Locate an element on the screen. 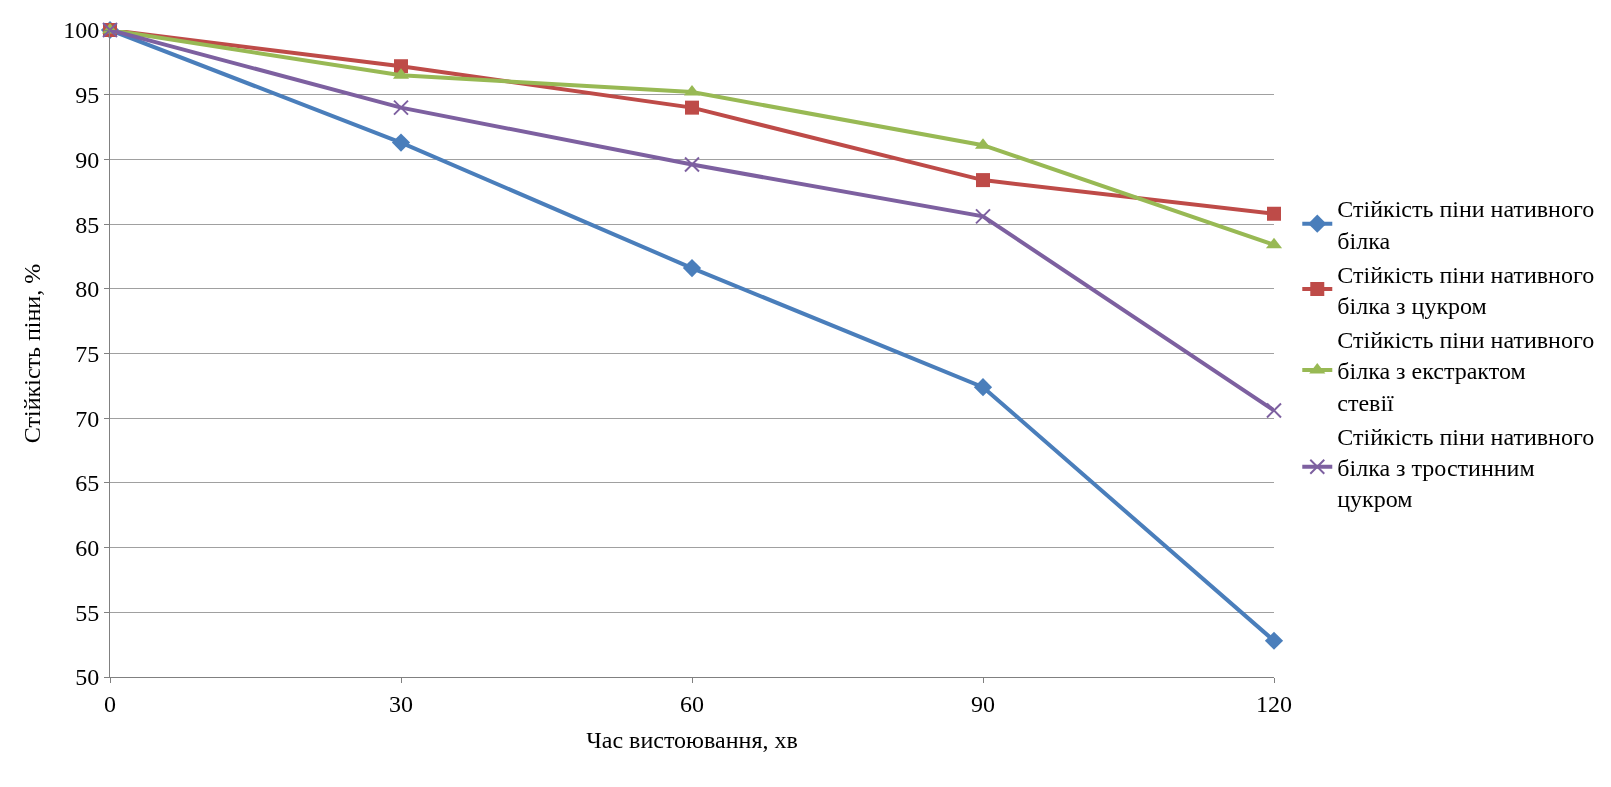  x-axis-title: Час вистоювання, хв is located at coordinates (692, 740).